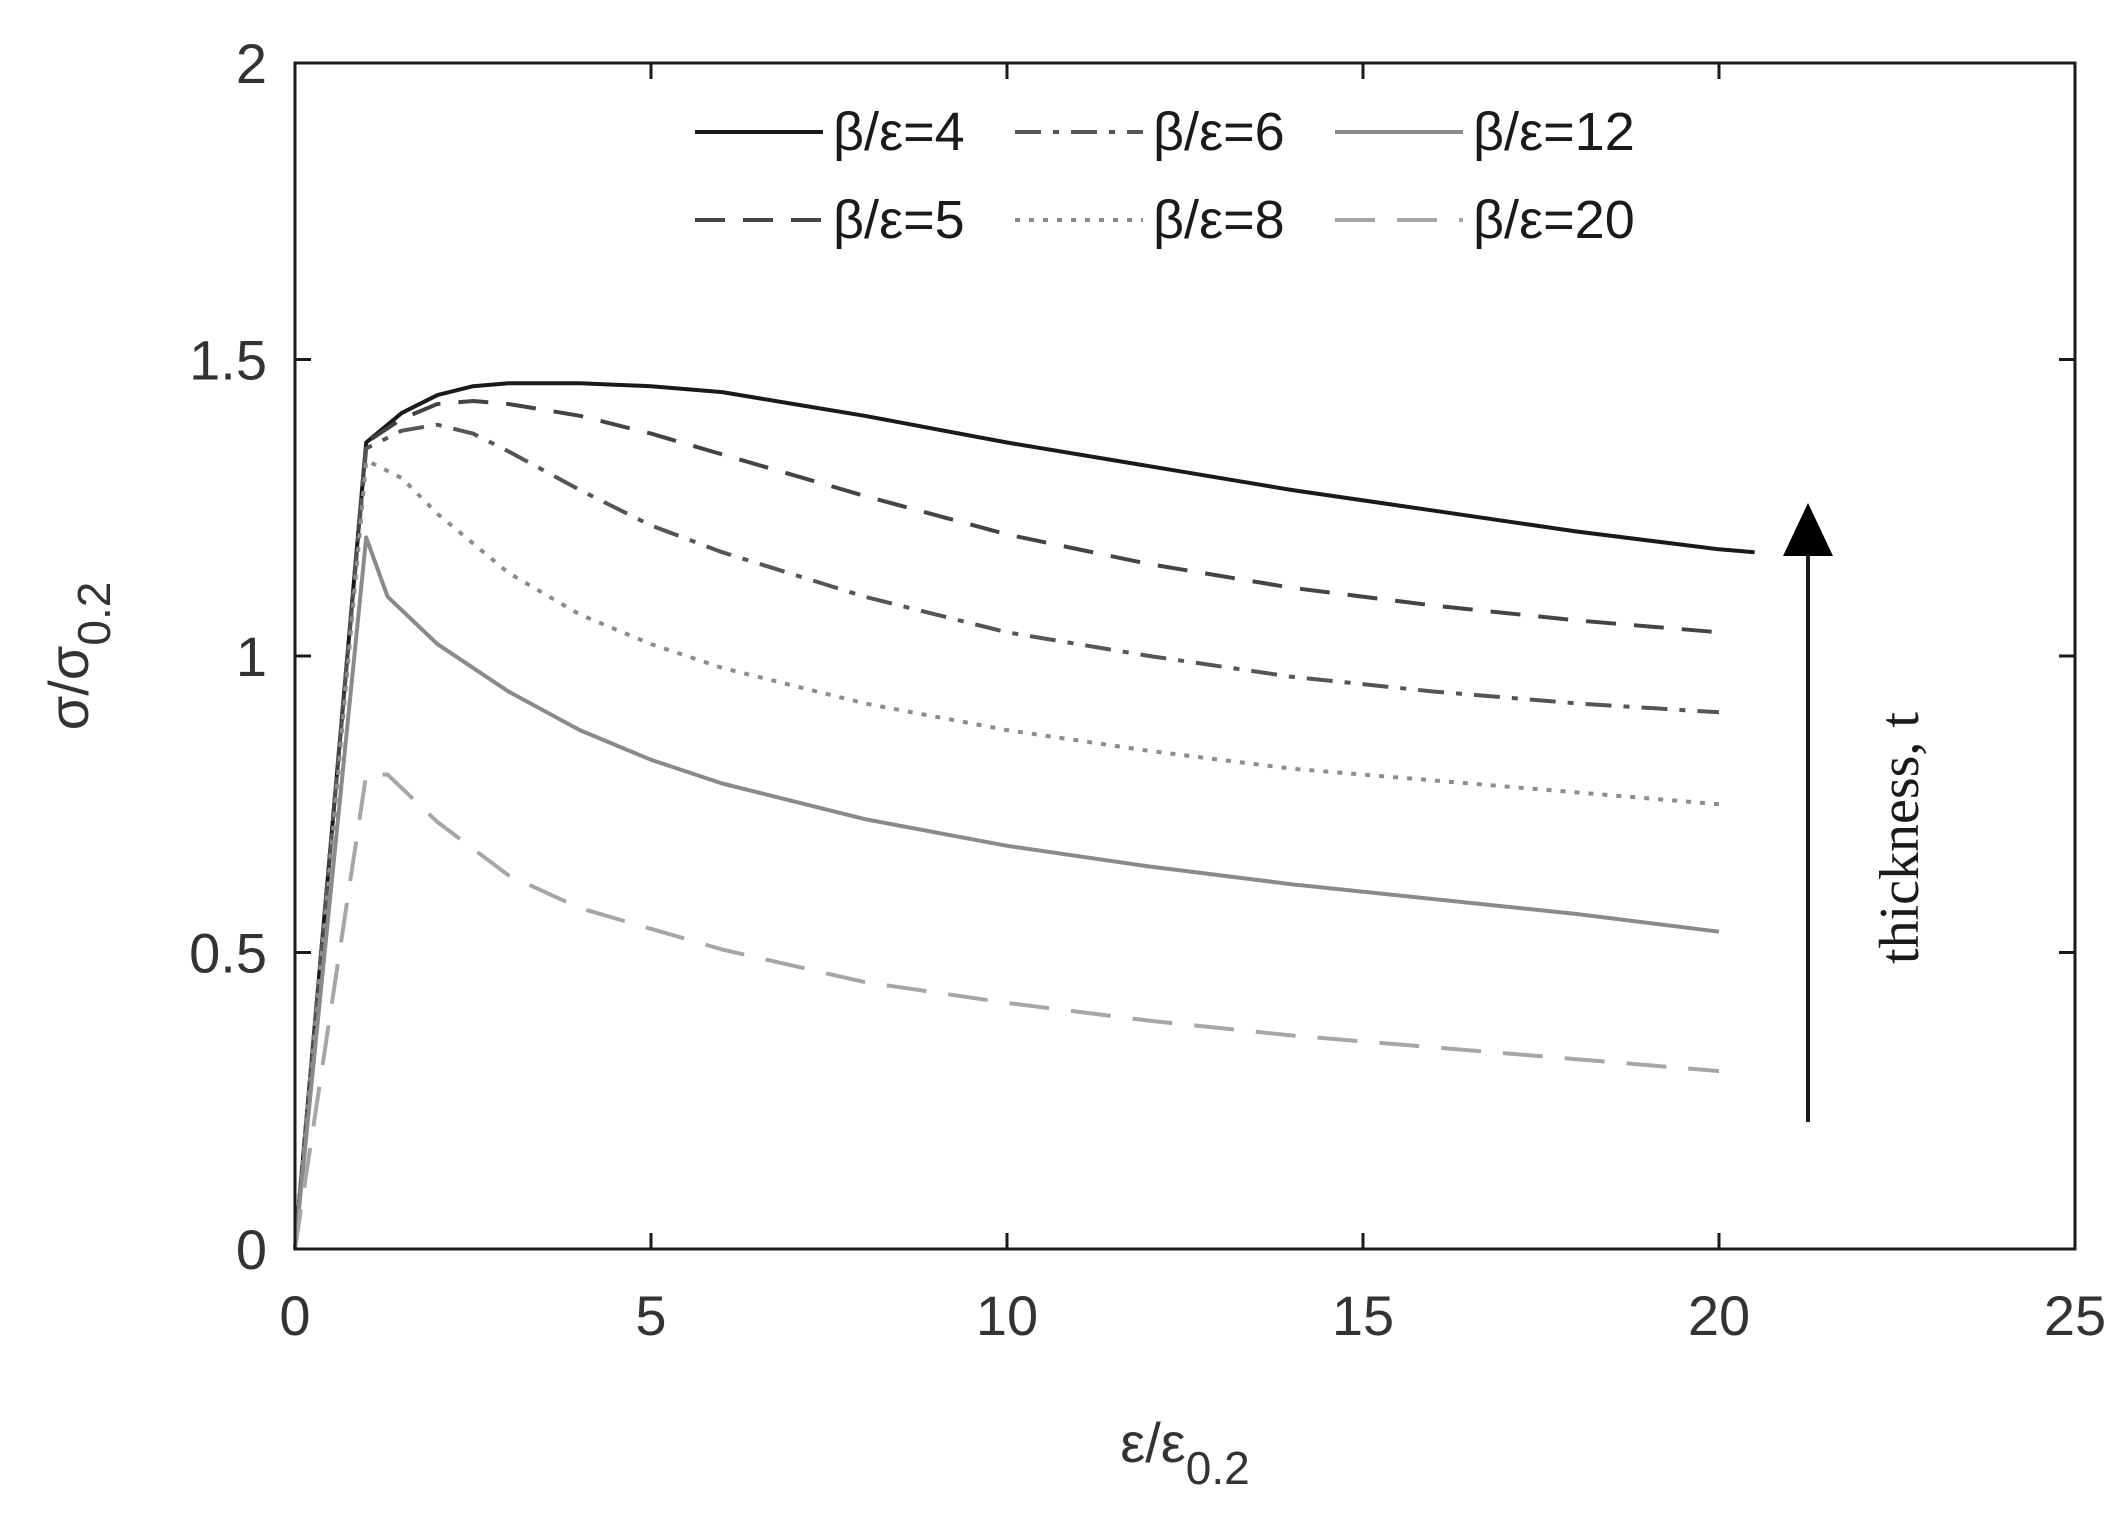  What do you see at coordinates (899, 132) in the screenshot?
I see `legend-label-1: β/ε=4` at bounding box center [899, 132].